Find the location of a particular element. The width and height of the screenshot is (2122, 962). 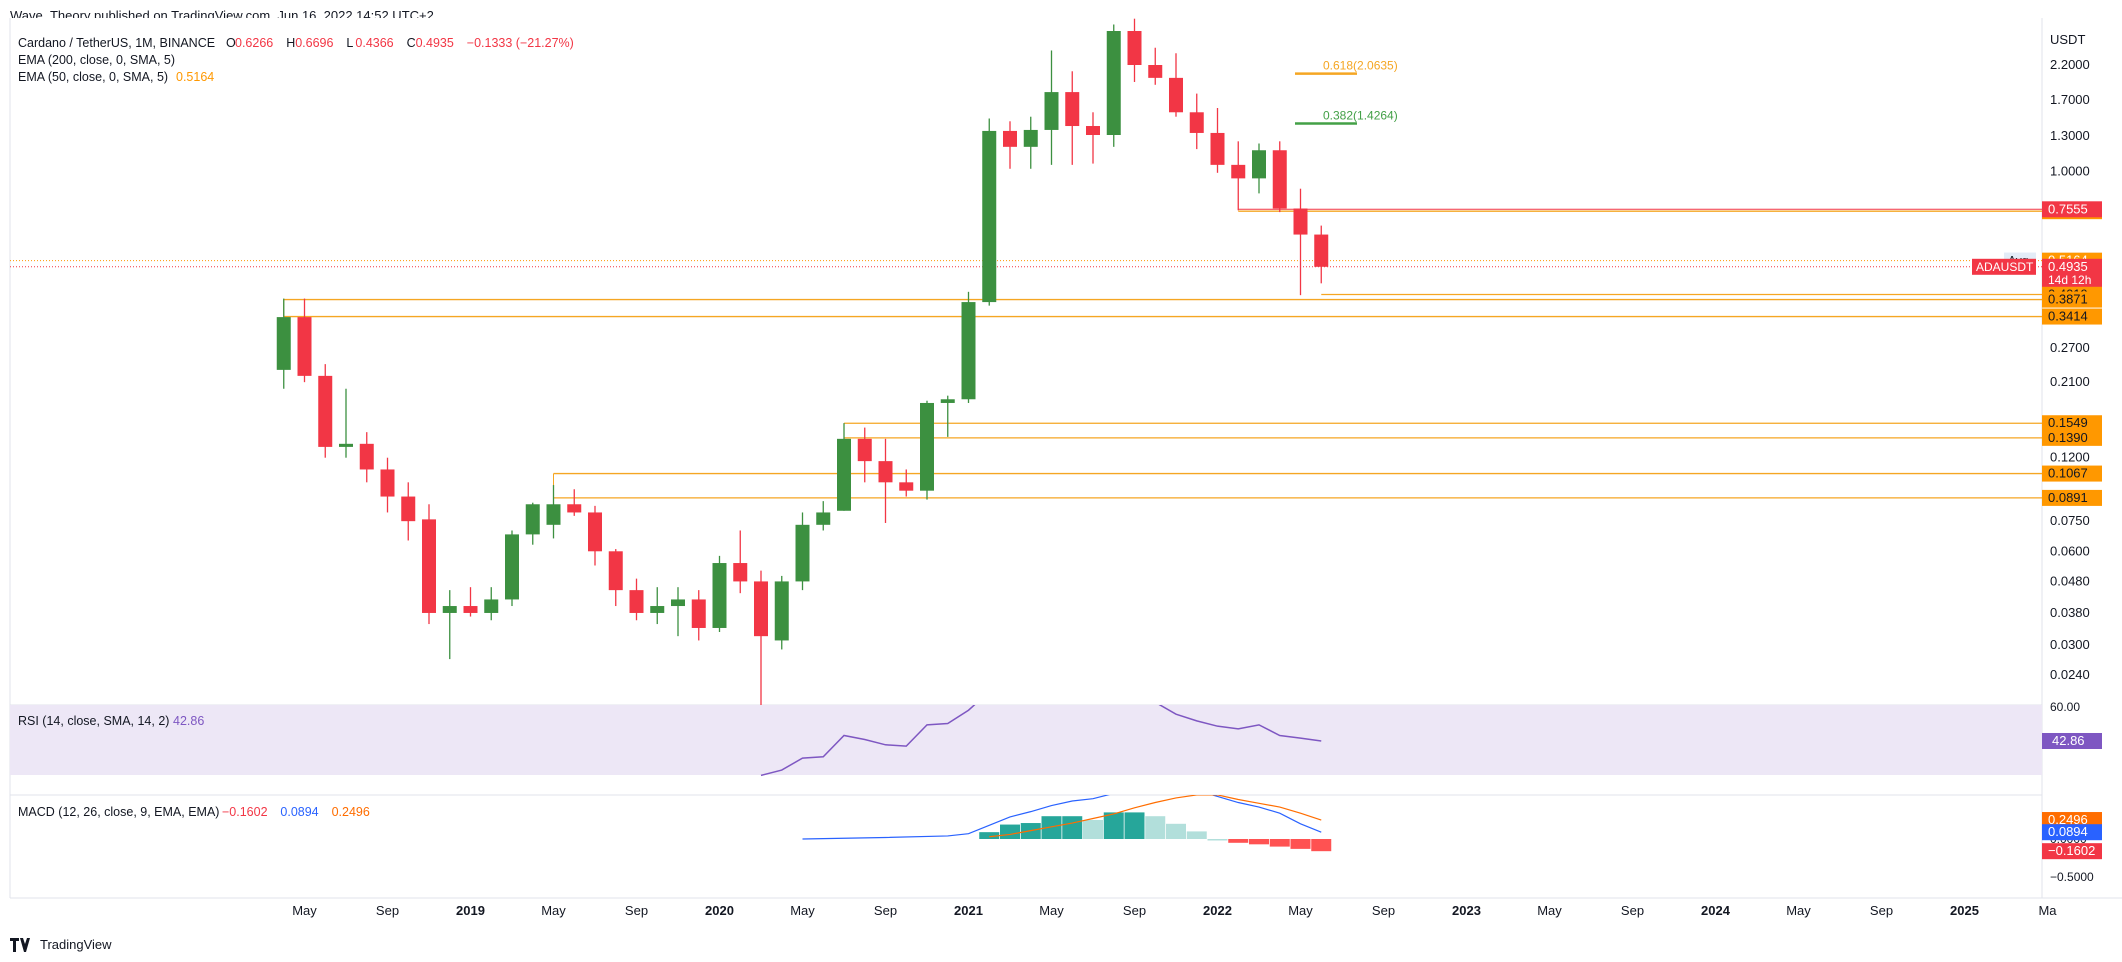

legend-ema50-value: 0.5164 is located at coordinates (195, 77).